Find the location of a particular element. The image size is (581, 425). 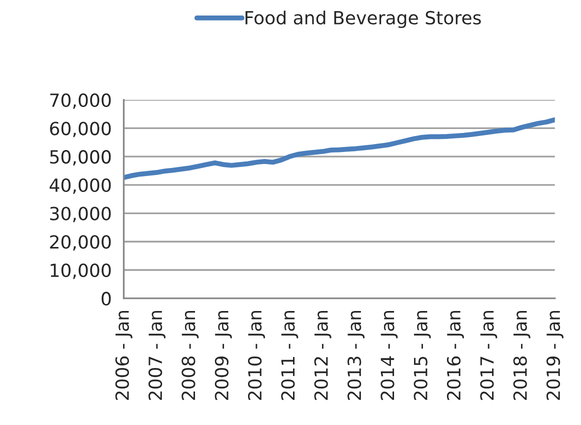

y-tick-label: 50,000 is located at coordinates (80, 158).